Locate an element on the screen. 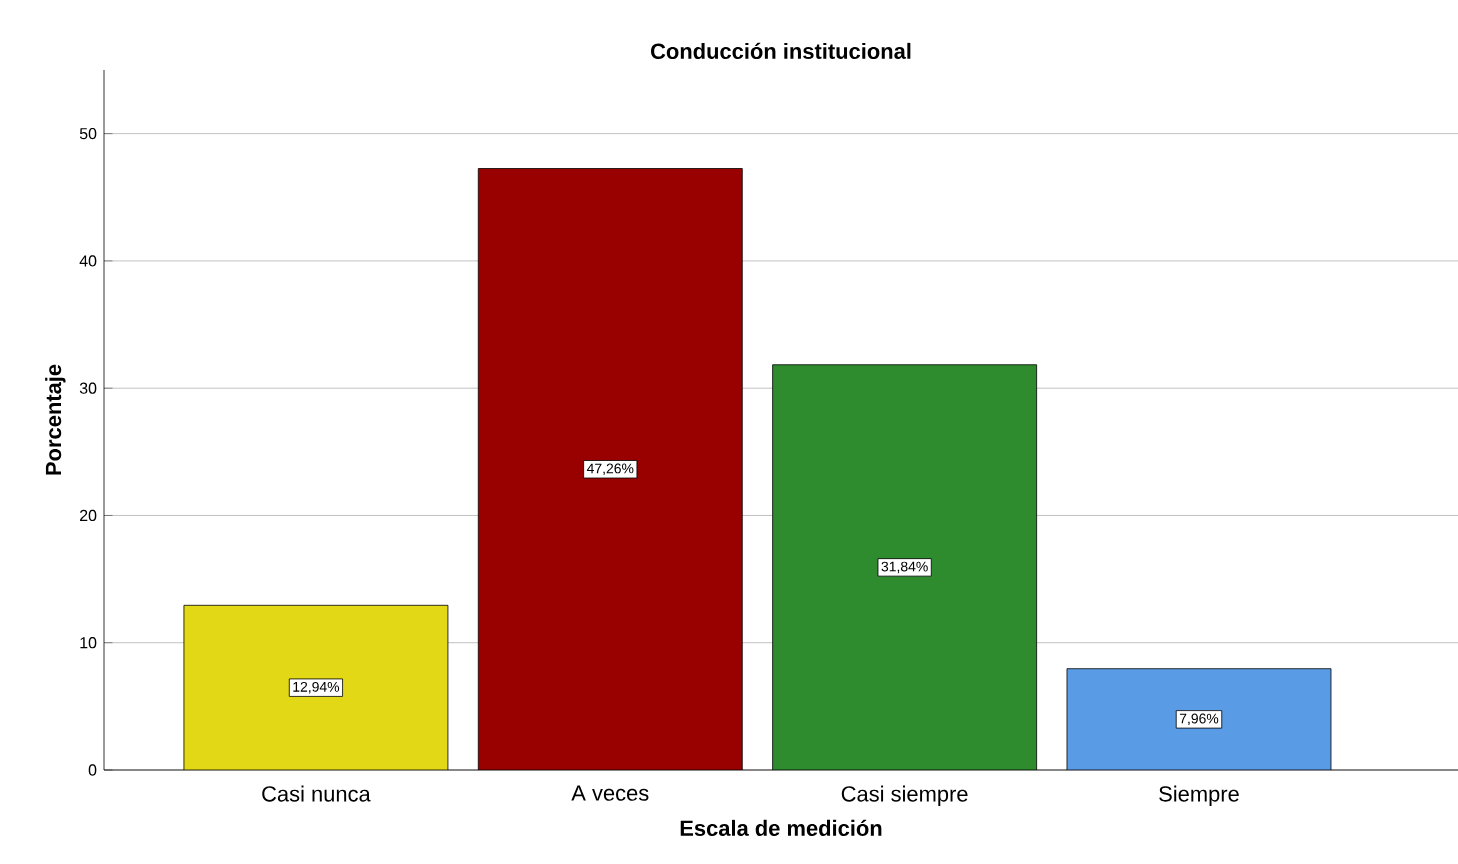 The width and height of the screenshot is (1458, 864). x-axis-title: Escala de medición is located at coordinates (781, 827).